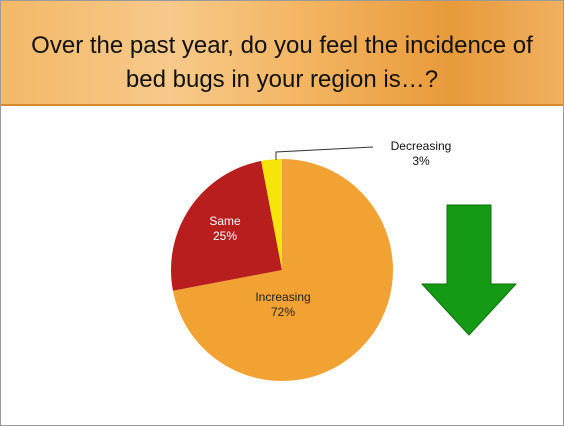  I want to click on leader-line, so click(324, 153).